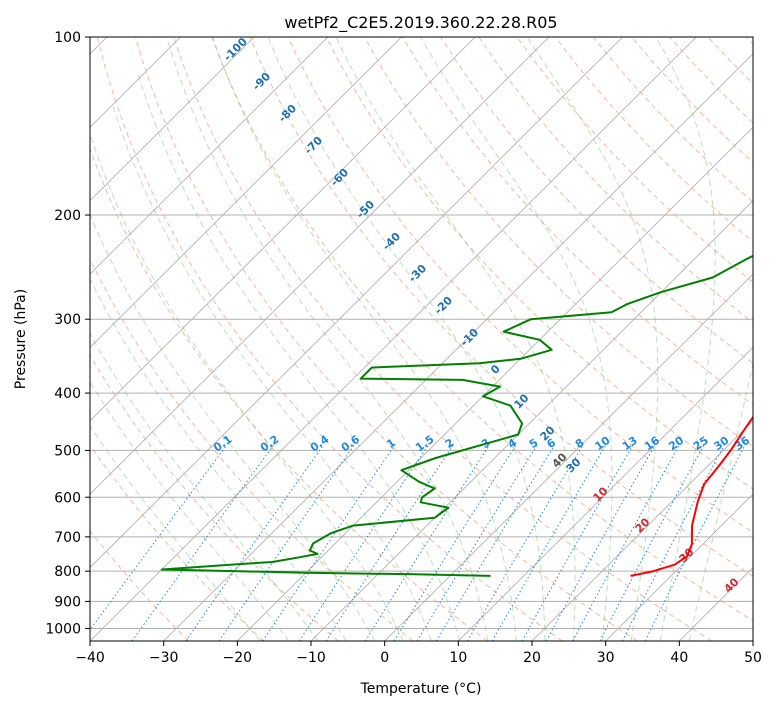 This screenshot has height=708, width=775. I want to click on x-tick-label: 10, so click(458, 658).